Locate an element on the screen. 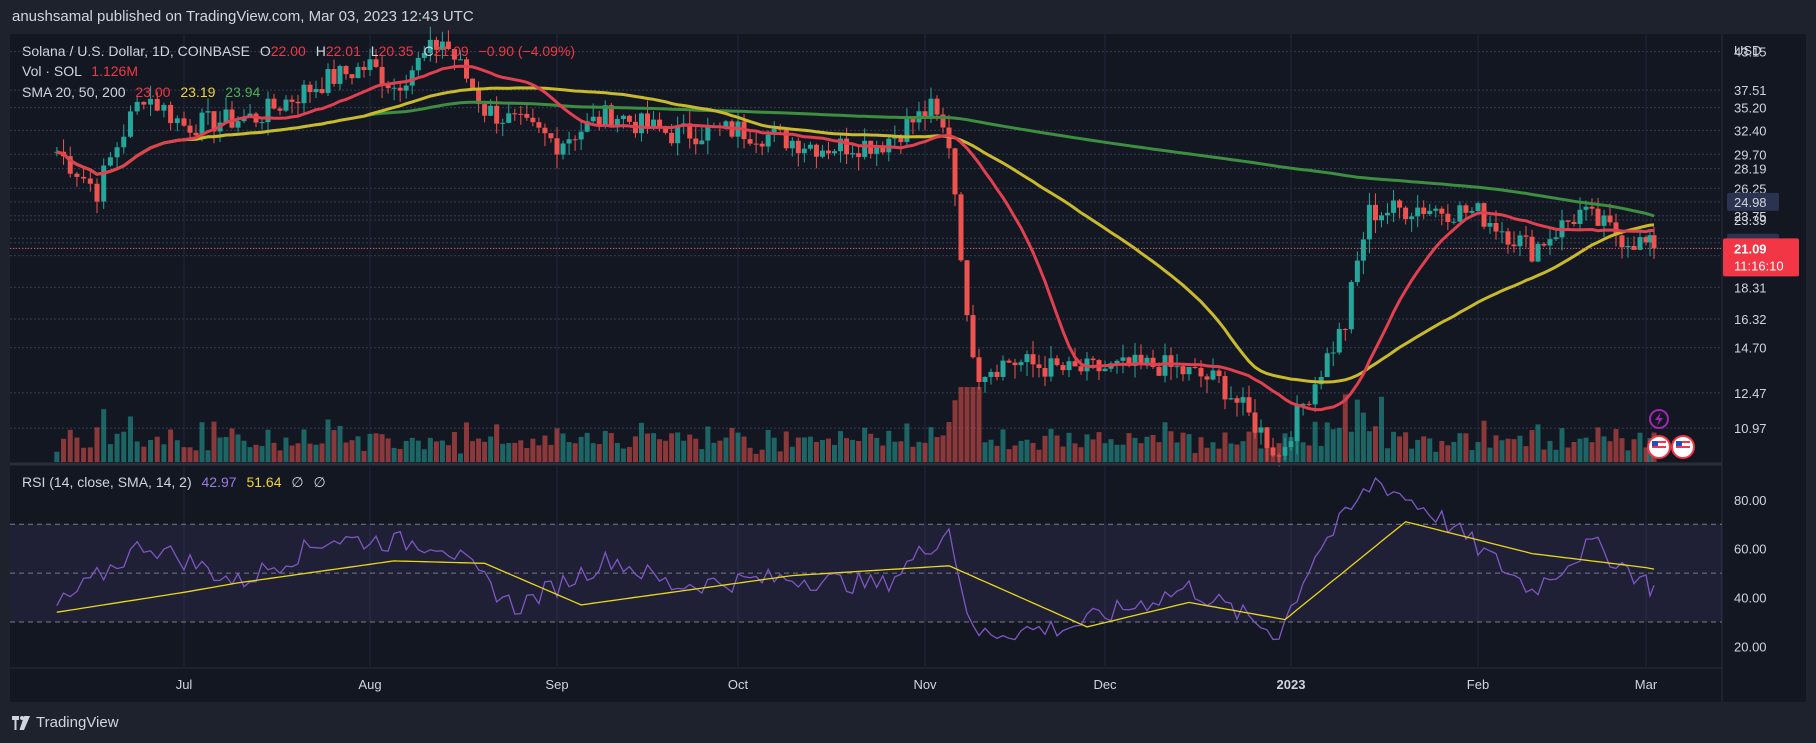 The height and width of the screenshot is (743, 1816). tradingview-footer: TradingView is located at coordinates (65, 722).